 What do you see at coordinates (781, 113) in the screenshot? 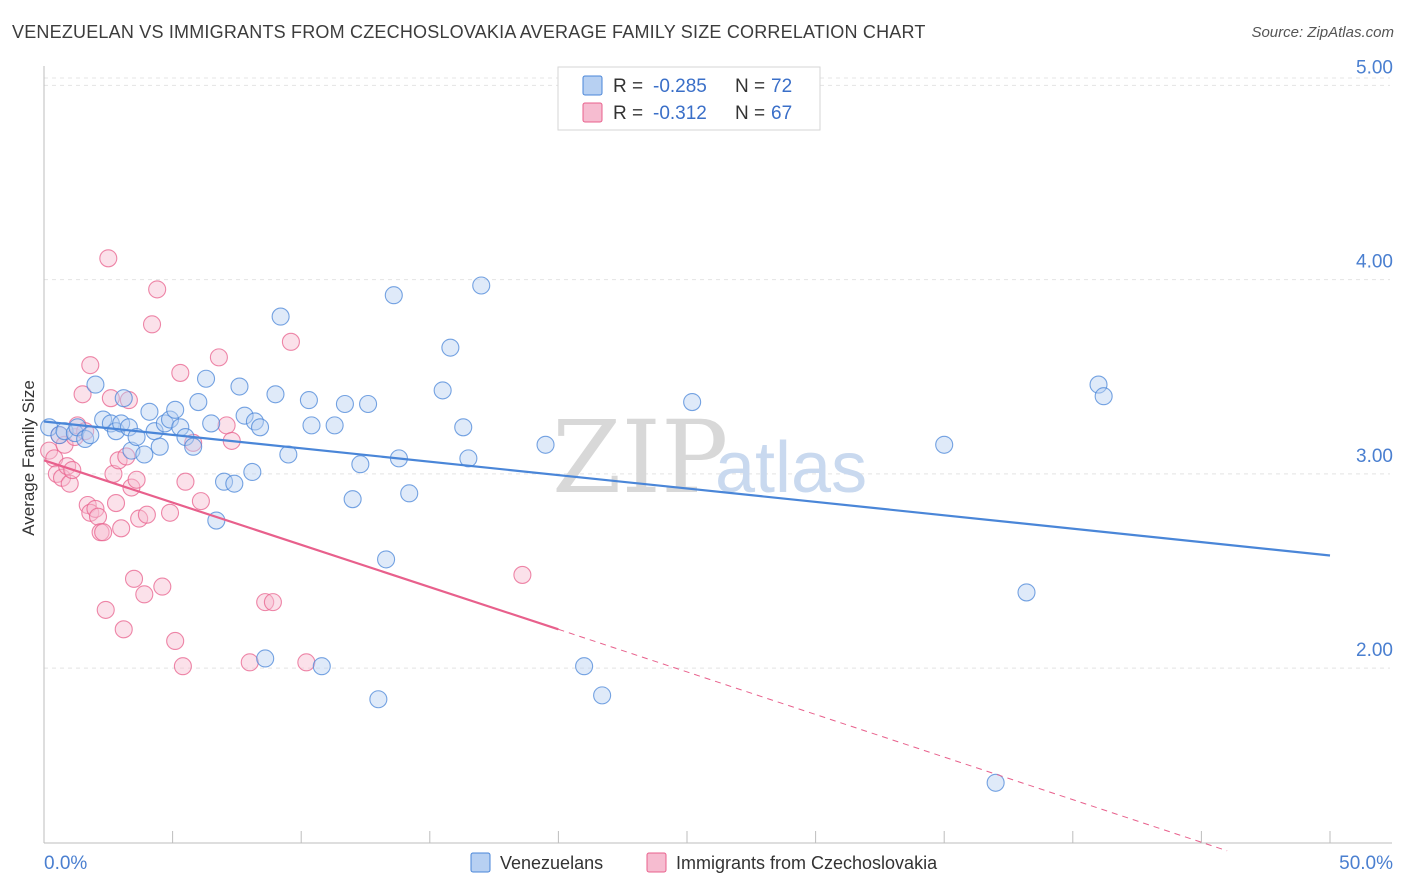
I see `legend-n-value-2: 67` at bounding box center [781, 113].